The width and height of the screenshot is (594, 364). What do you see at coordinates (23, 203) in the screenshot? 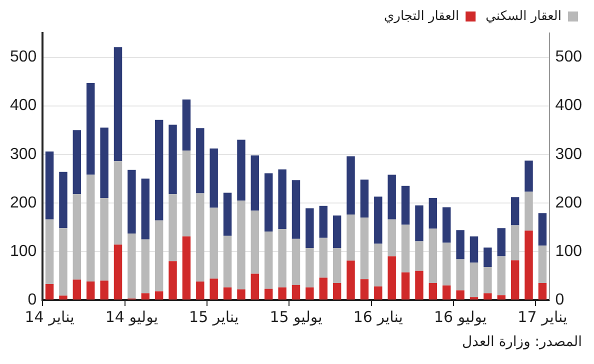
I see `y-tick-label: 200` at bounding box center [23, 203].